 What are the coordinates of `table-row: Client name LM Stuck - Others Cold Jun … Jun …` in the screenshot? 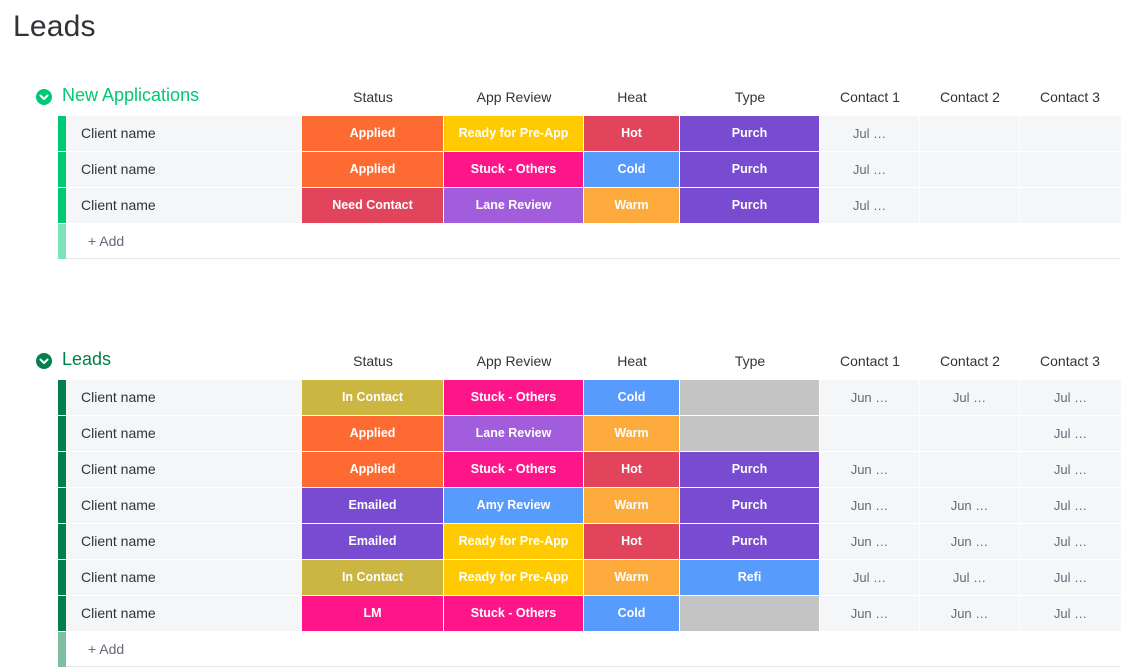 It's located at (589, 613).